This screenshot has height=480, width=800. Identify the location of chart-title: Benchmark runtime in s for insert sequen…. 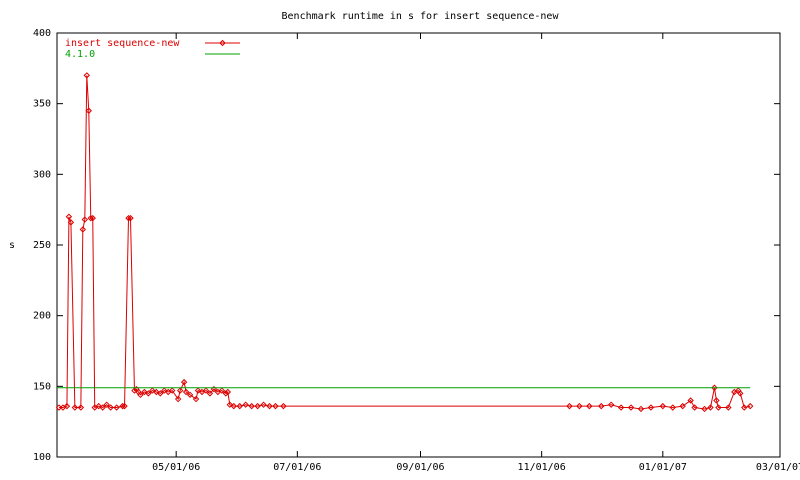
(421, 16).